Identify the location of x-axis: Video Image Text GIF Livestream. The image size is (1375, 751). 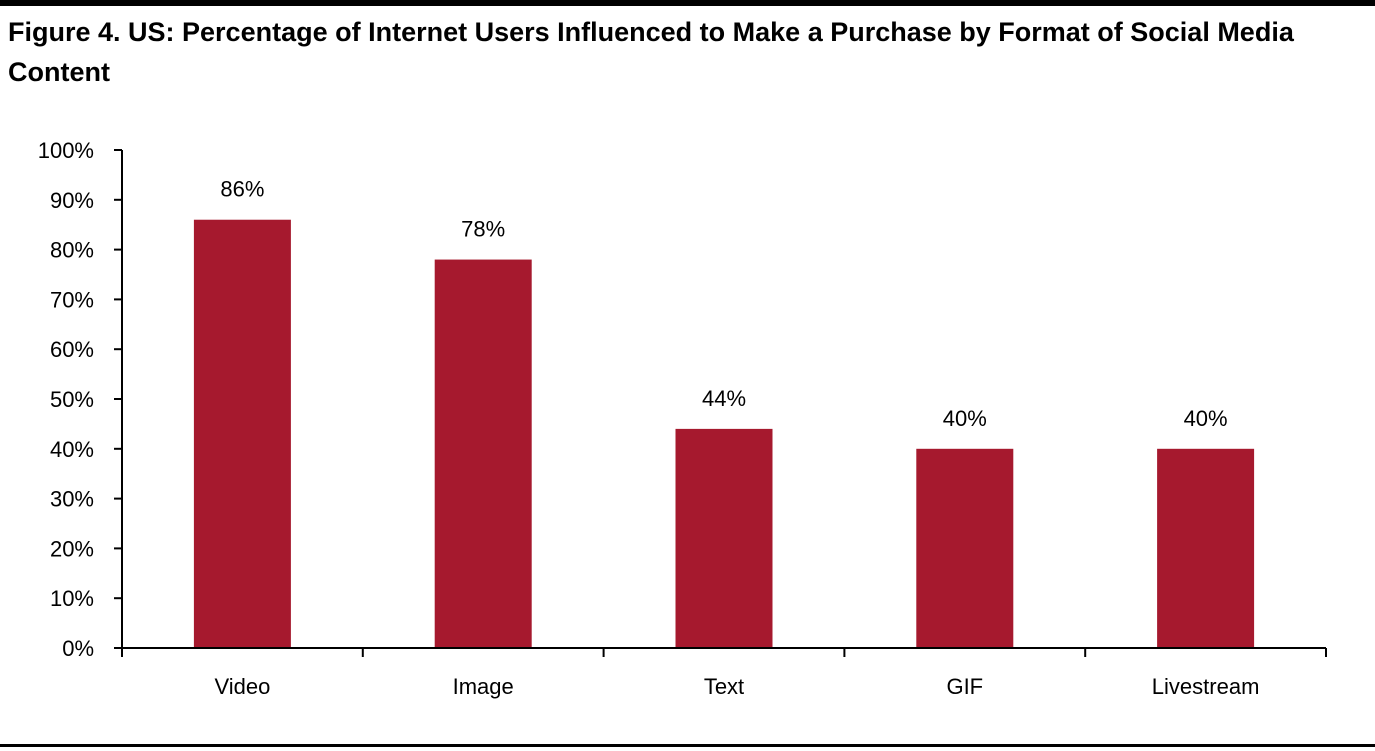
(720, 673).